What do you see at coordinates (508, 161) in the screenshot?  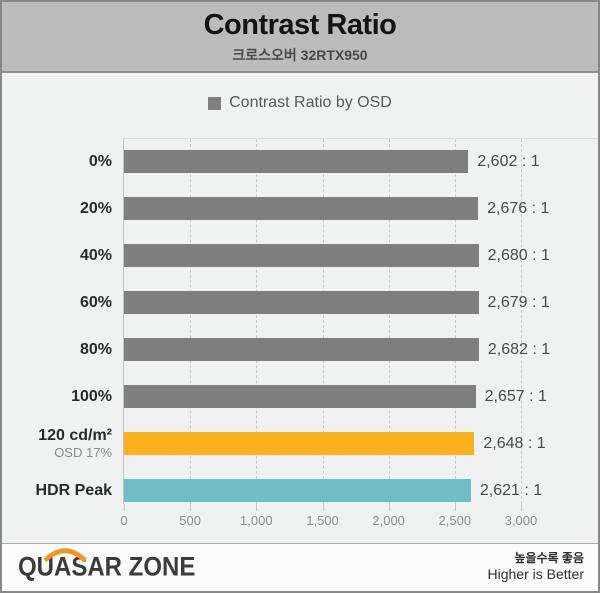 I see `value-label: 2,602 : 1` at bounding box center [508, 161].